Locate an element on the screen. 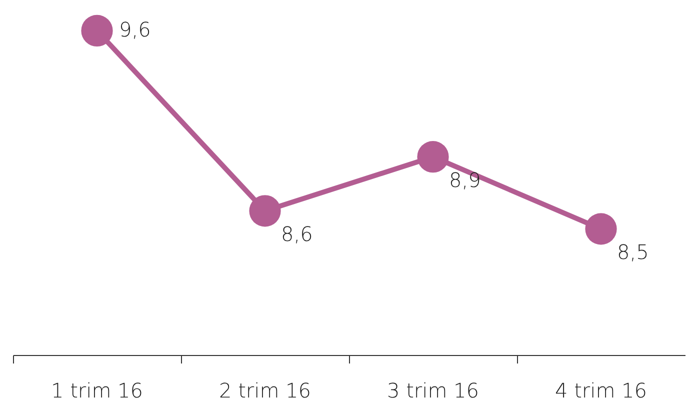  x-tick-label: 4 trim 16 is located at coordinates (601, 390).